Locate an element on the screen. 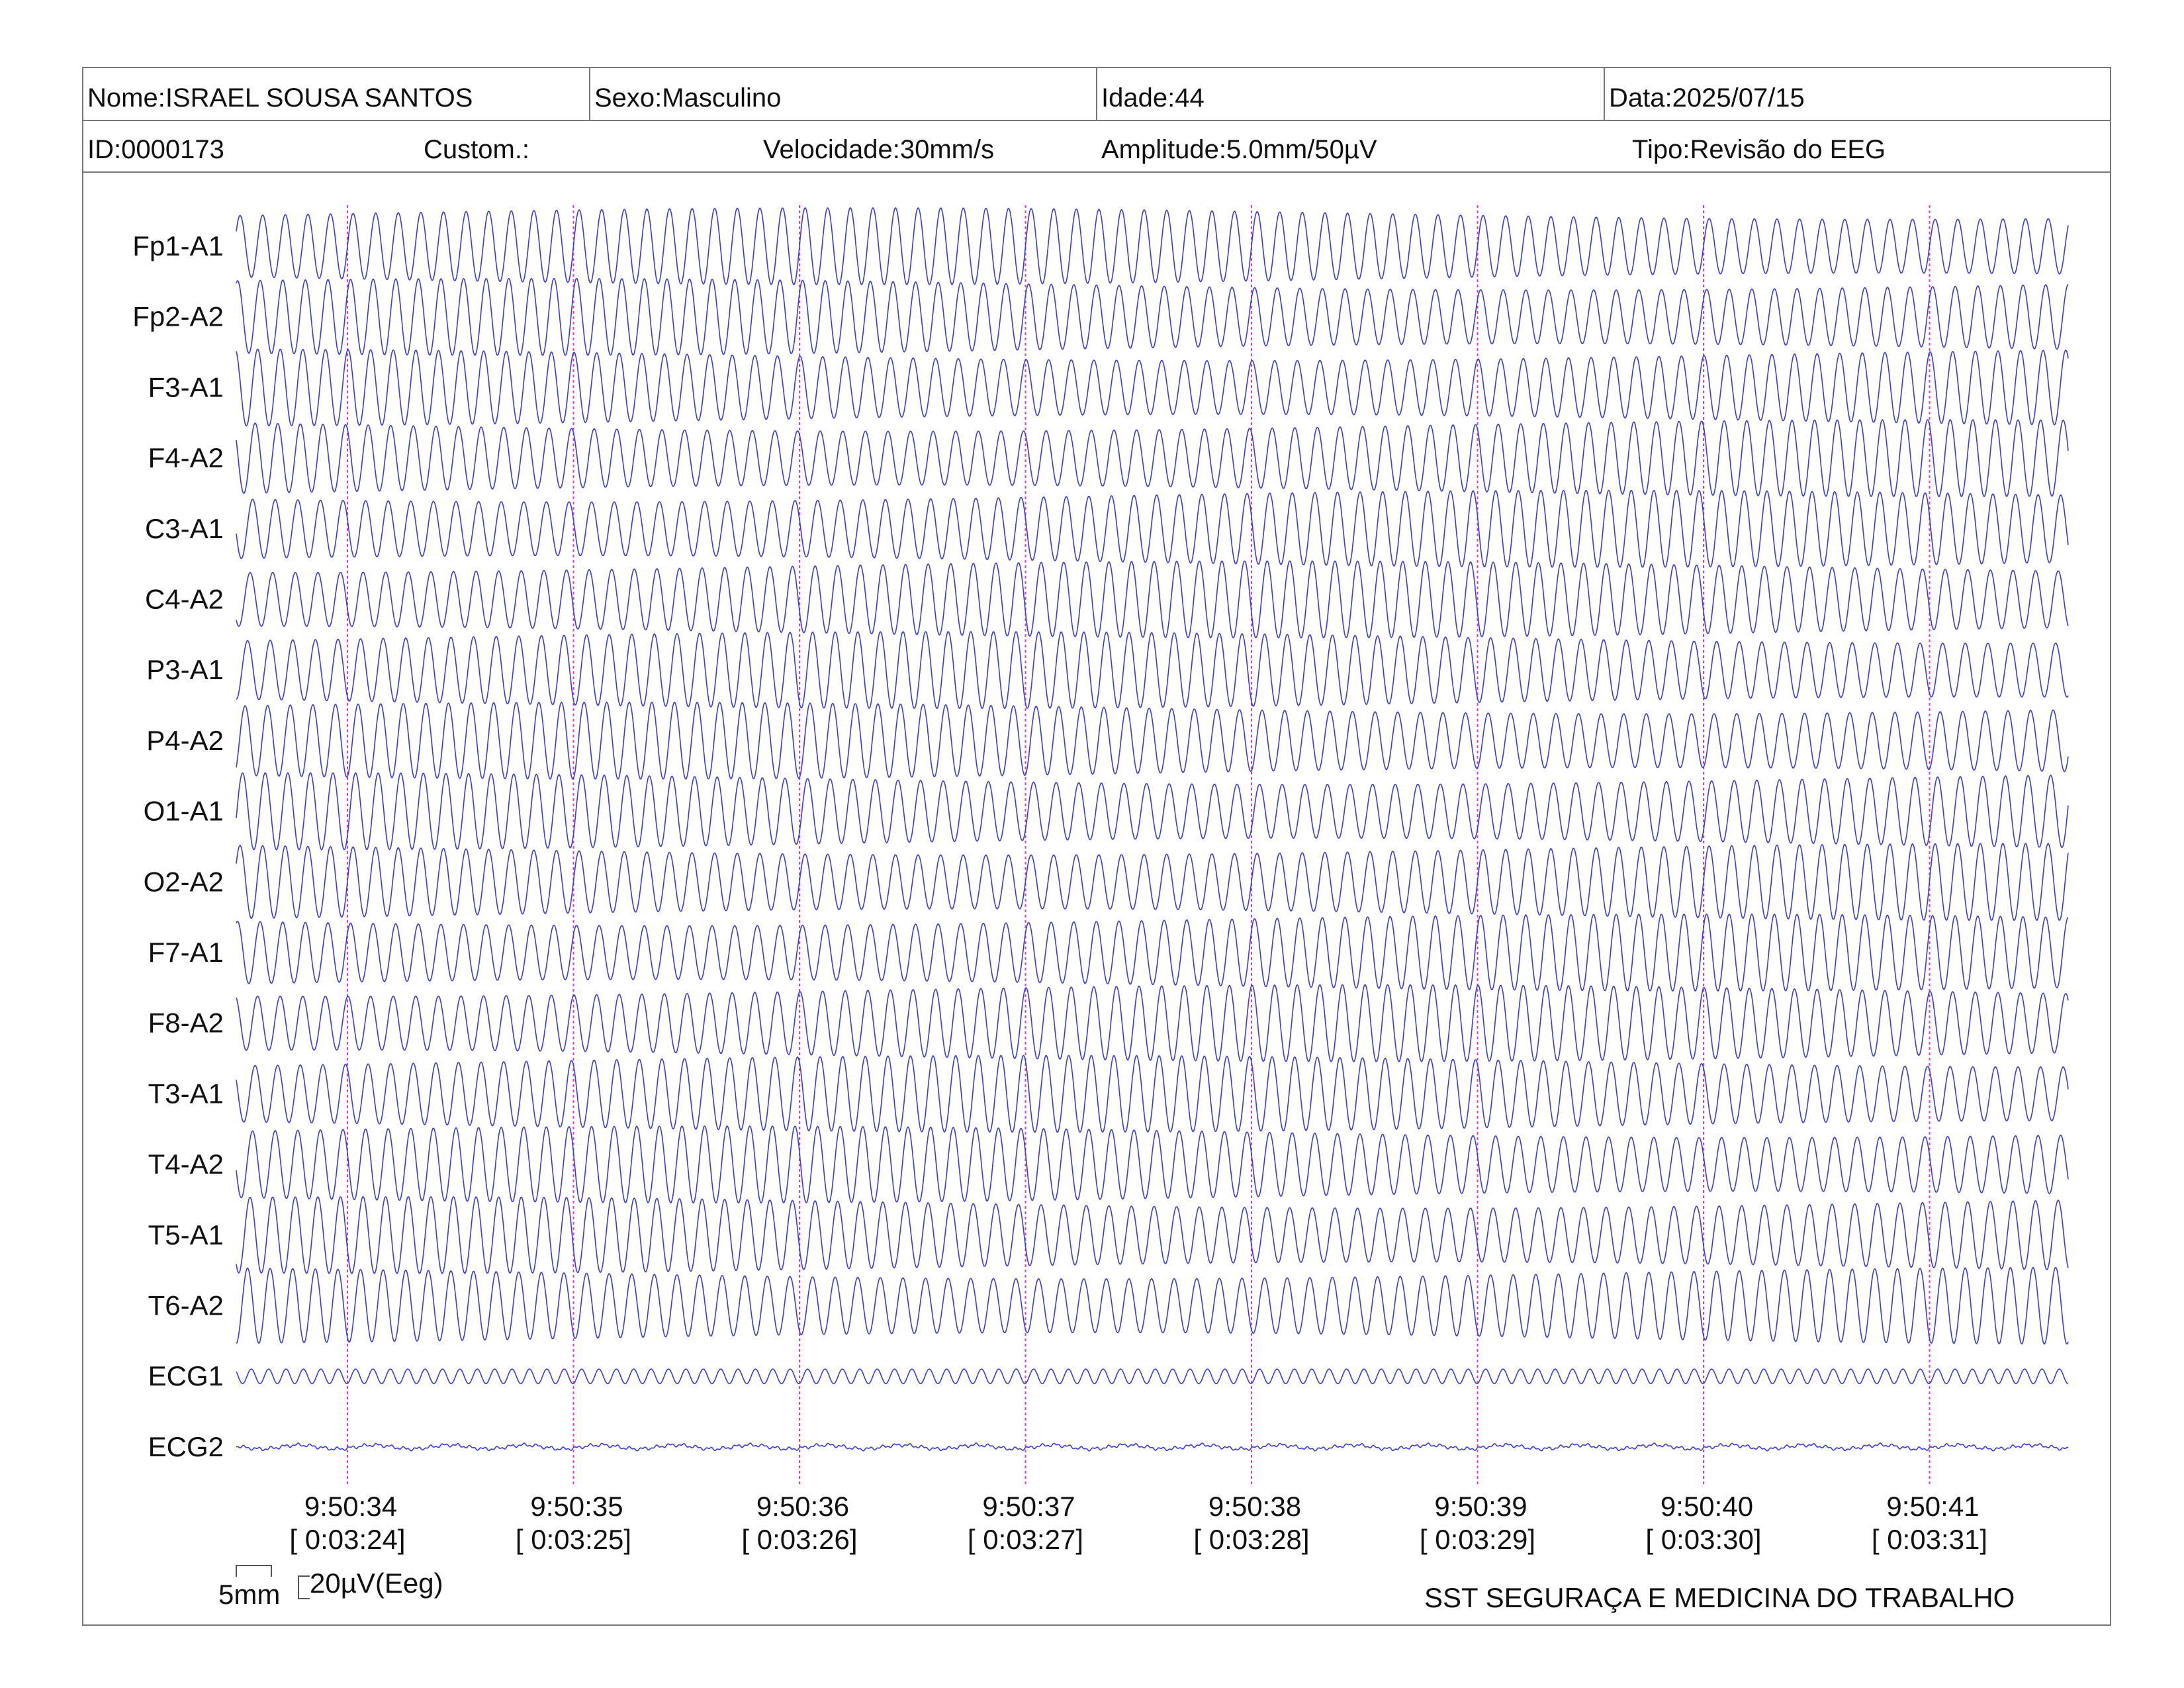  channel-label: C4-A2 is located at coordinates (184, 599).